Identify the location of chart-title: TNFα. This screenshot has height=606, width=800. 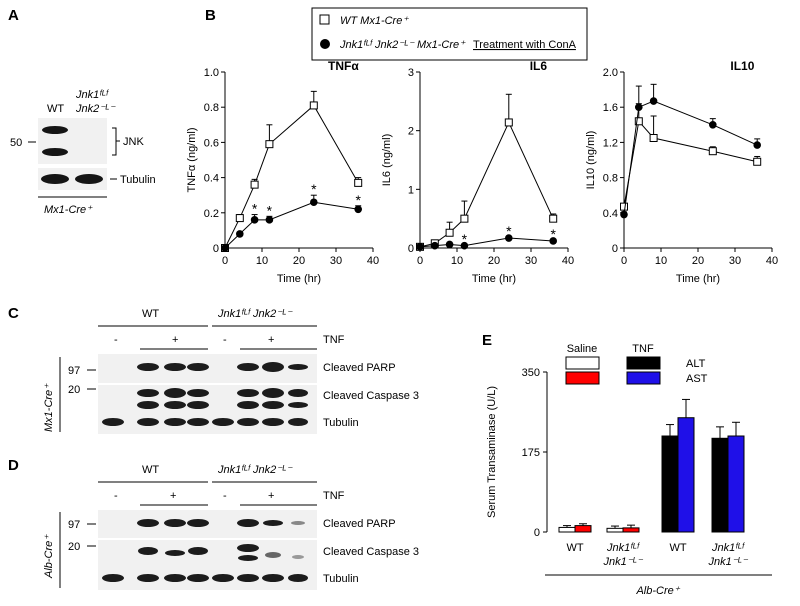
(343, 66).